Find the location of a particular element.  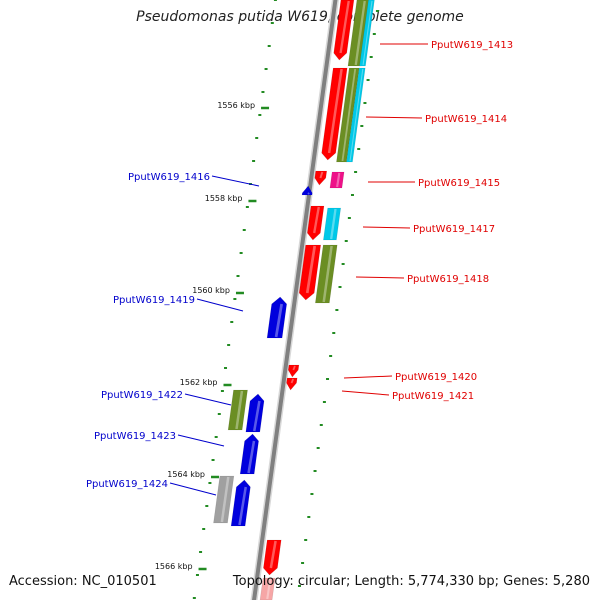

gene-1415-arrow is located at coordinates (321, 178).